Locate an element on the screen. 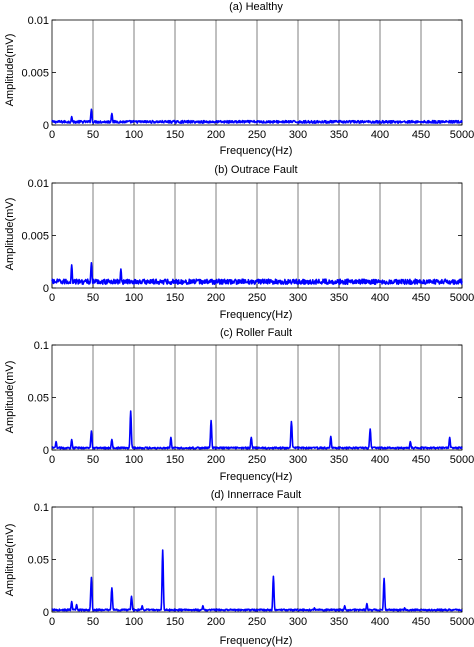  panel-title: (b) Outrace Fault is located at coordinates (255, 170).